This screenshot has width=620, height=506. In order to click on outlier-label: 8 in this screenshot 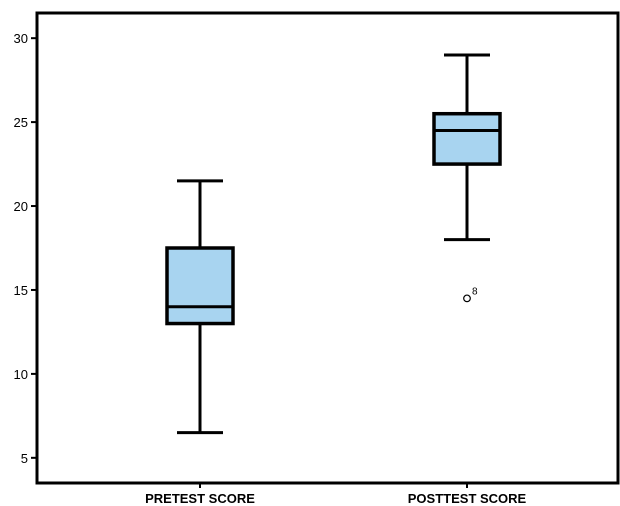, I will do `click(475, 291)`.